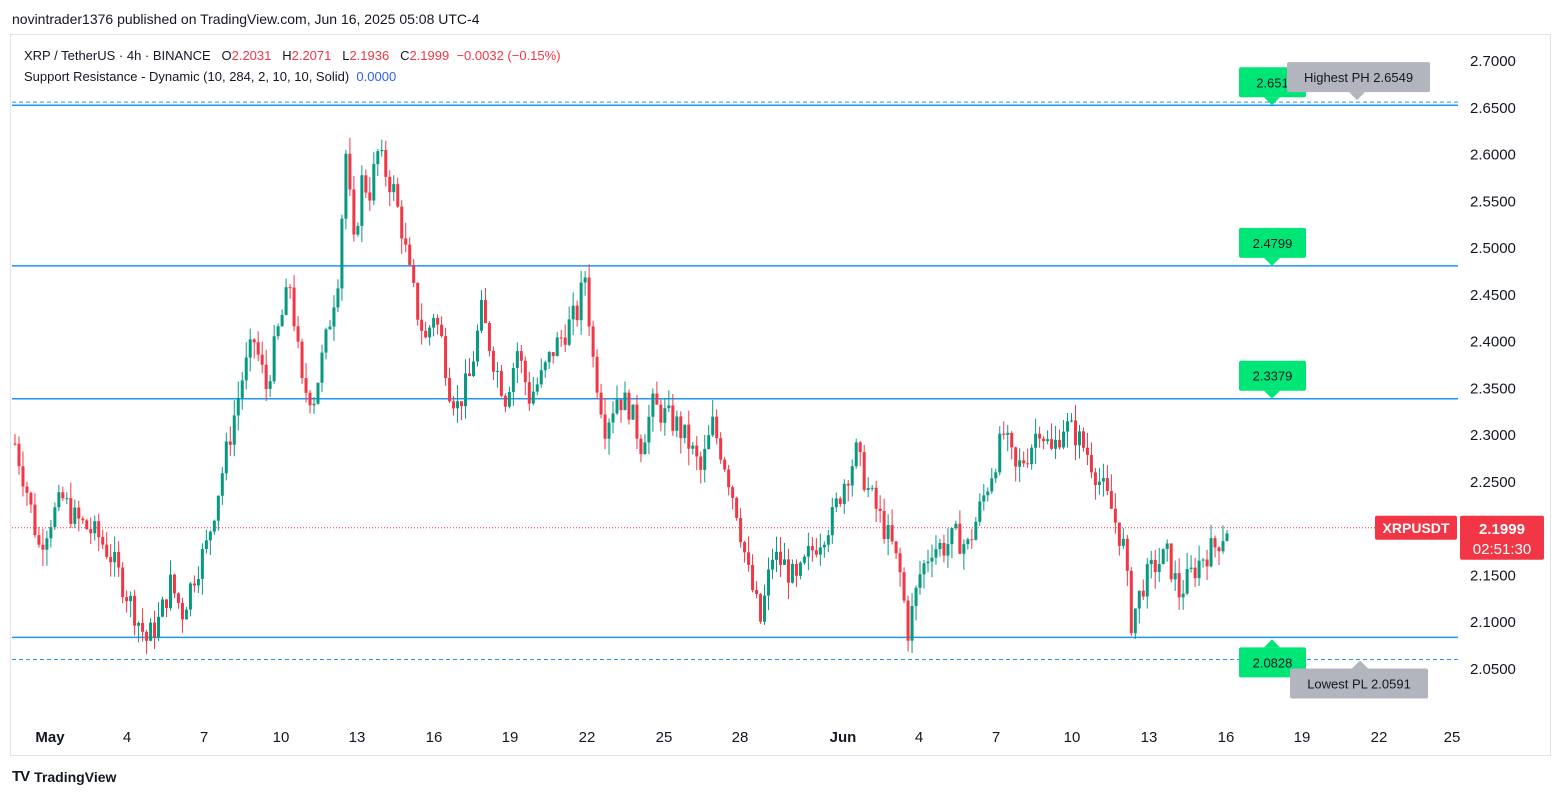 The height and width of the screenshot is (800, 1563). What do you see at coordinates (740, 737) in the screenshot?
I see `x-tick-label: 28` at bounding box center [740, 737].